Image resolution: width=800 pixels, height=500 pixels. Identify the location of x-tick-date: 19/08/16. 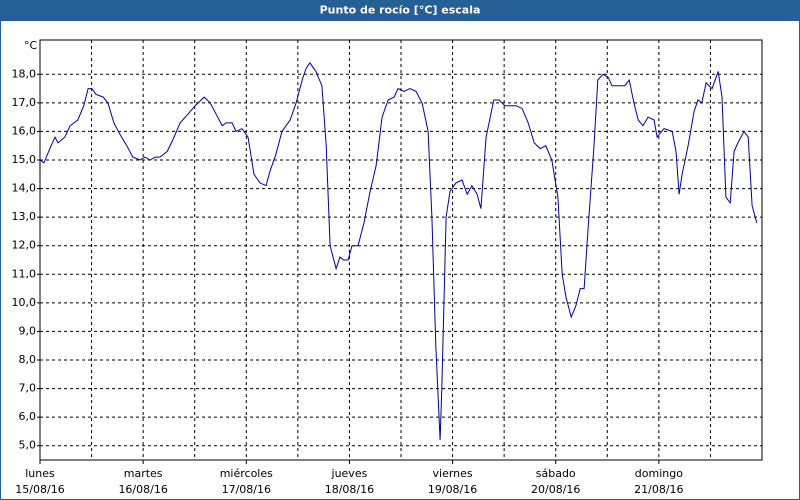
(452, 489).